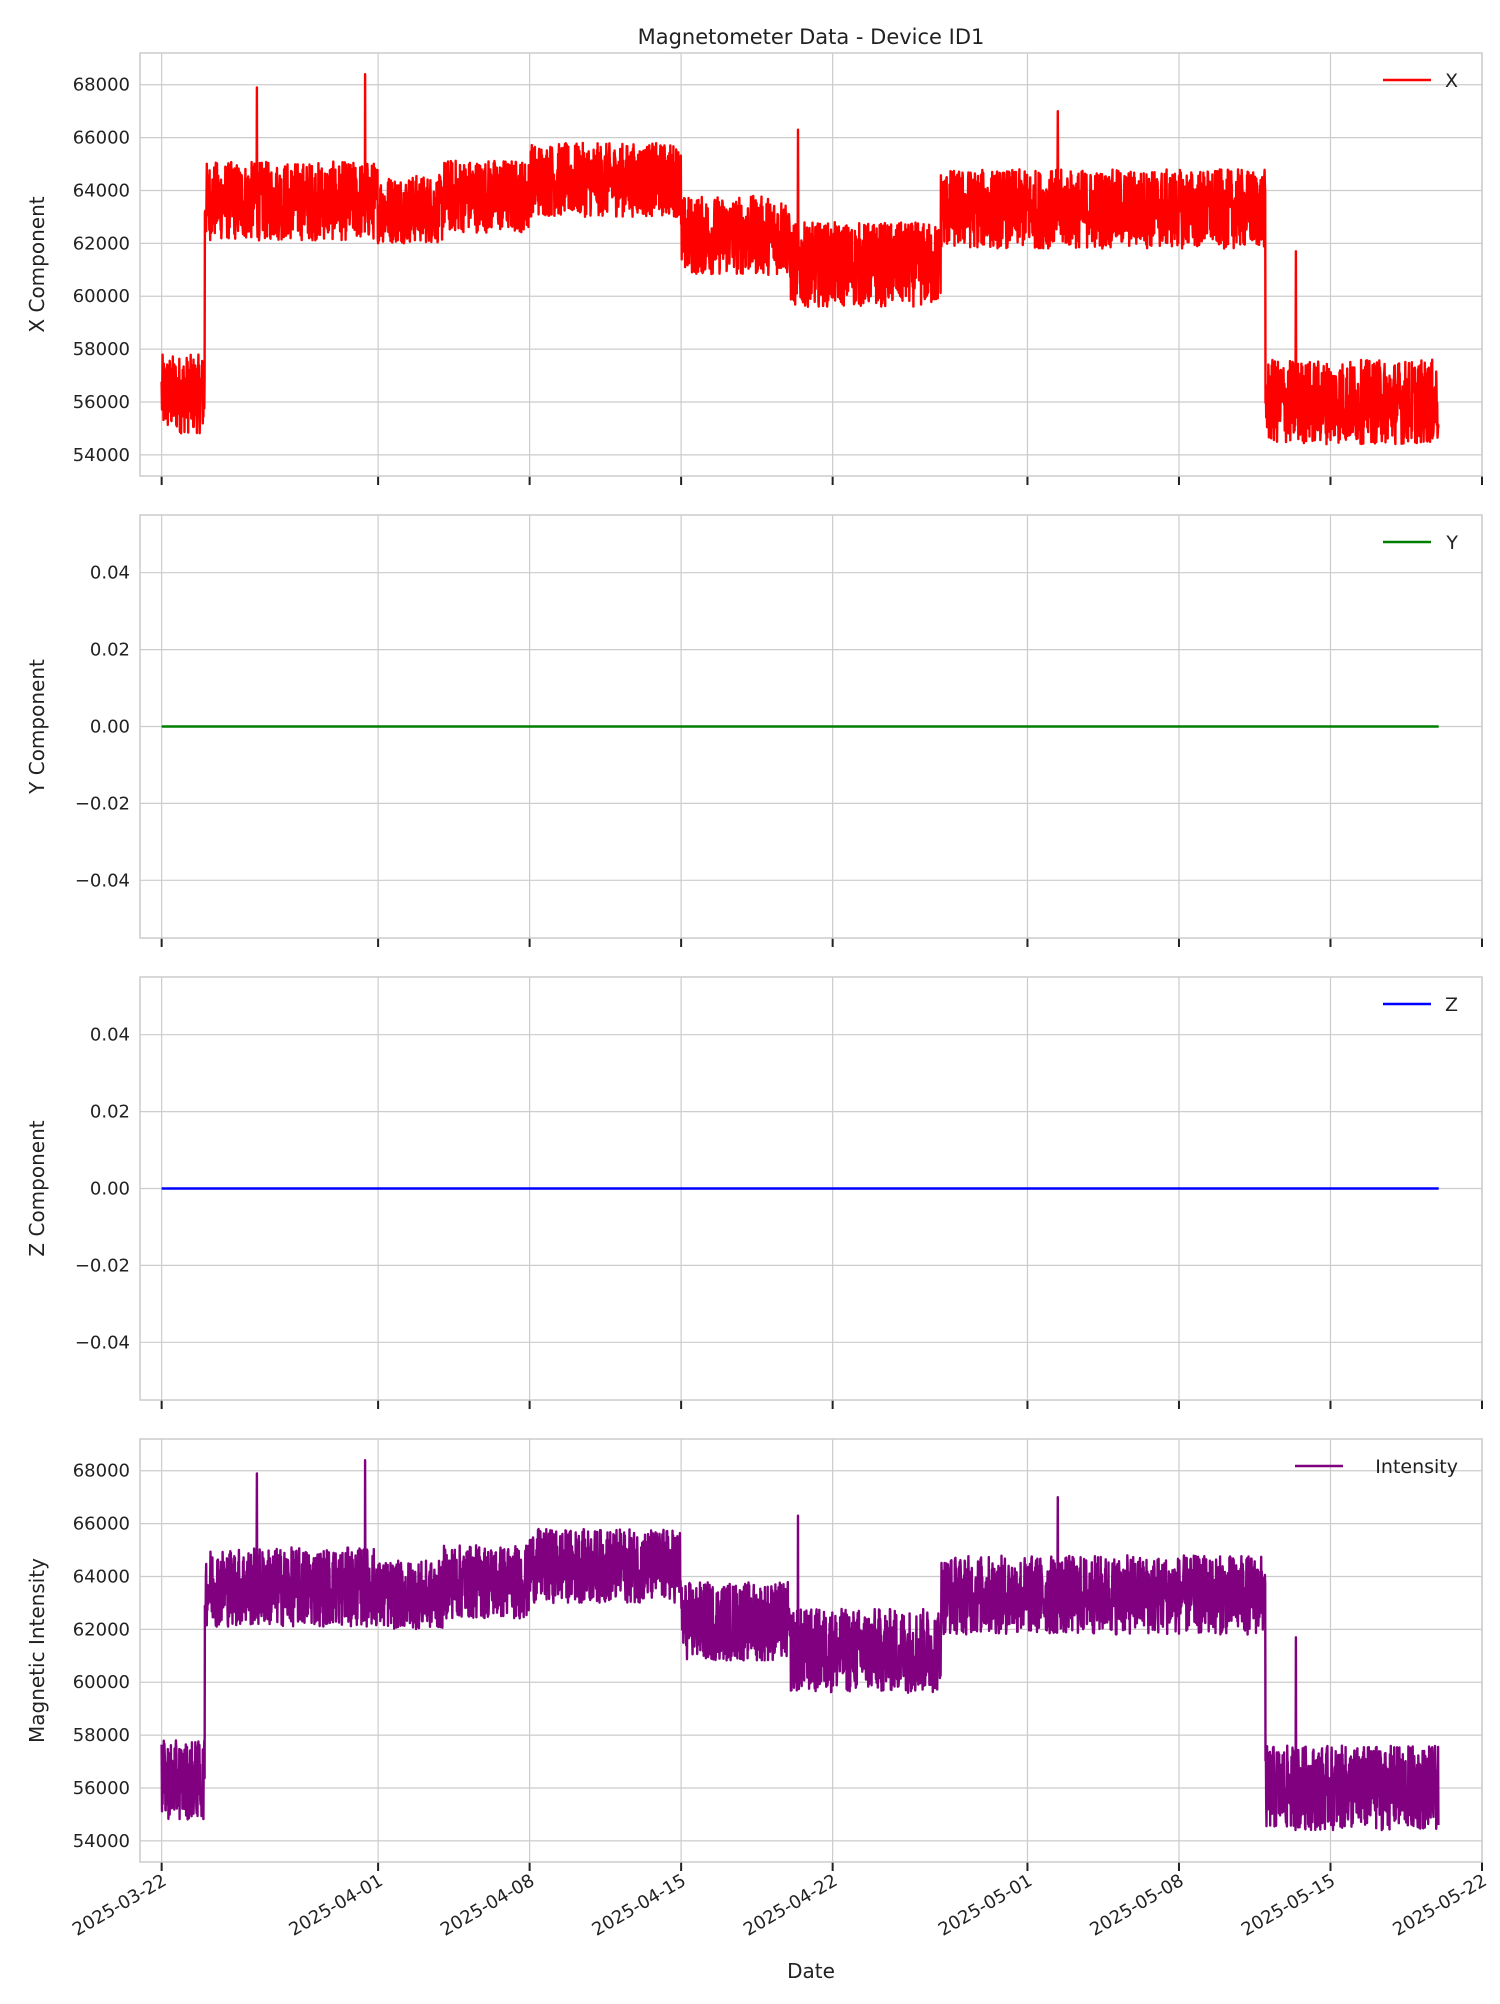 The width and height of the screenshot is (1500, 2004). Describe the element at coordinates (119, 1905) in the screenshot. I see `x-tick-label: 2025-03-22` at that location.